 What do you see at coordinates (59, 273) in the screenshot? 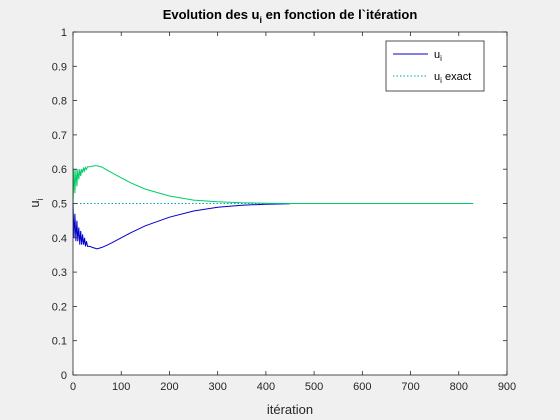
I see `y-tick-label: 0.3` at bounding box center [59, 273].